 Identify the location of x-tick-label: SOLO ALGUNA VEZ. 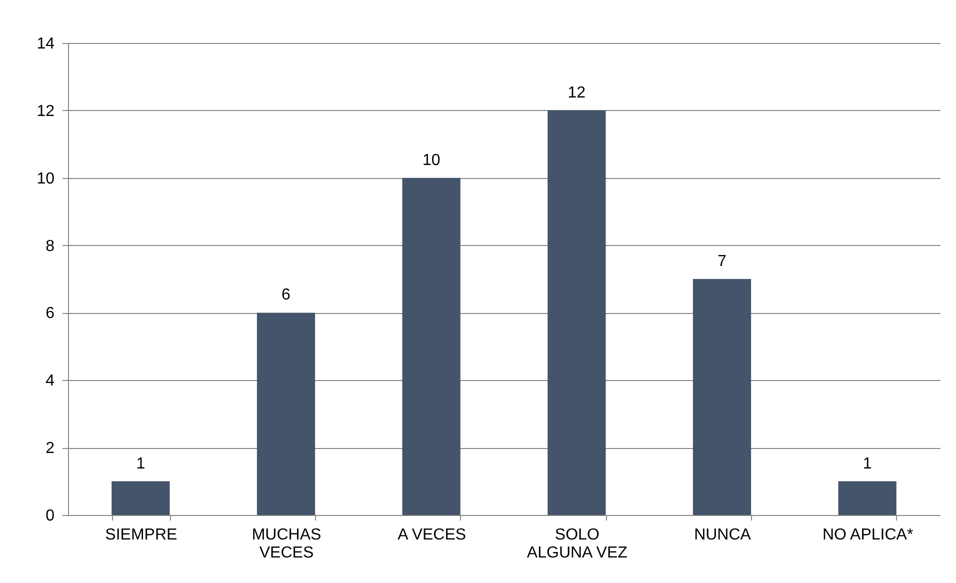
(577, 544).